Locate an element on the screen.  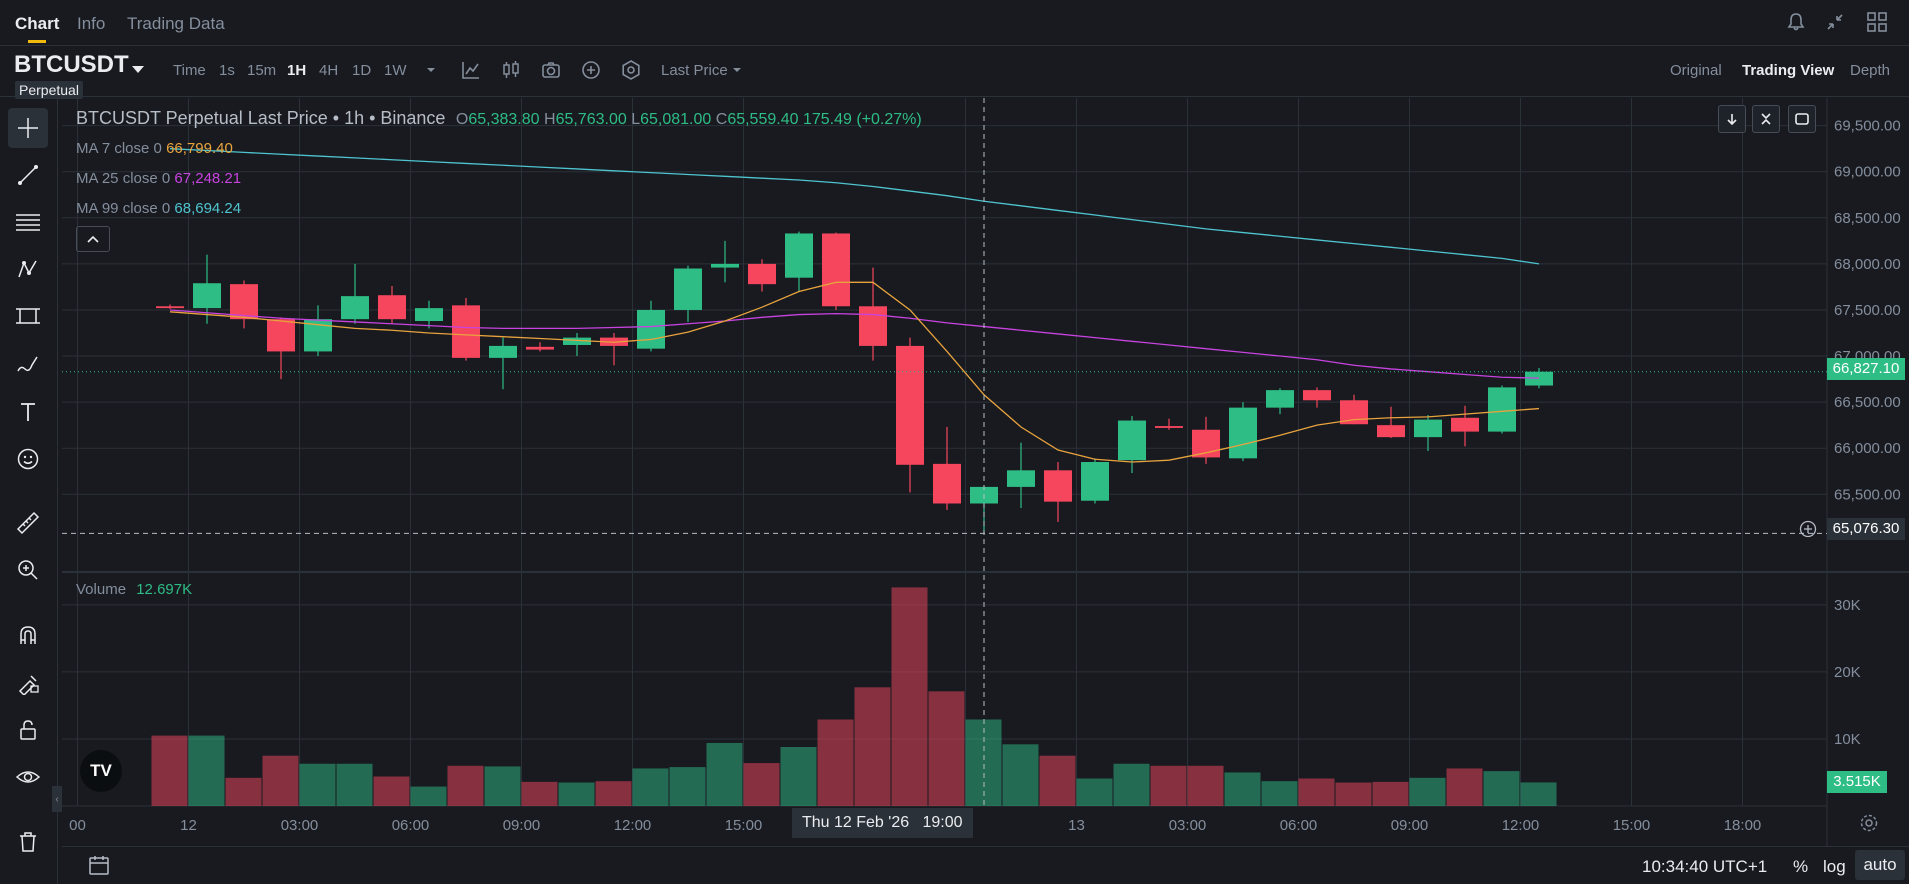
unlock-icon is located at coordinates (28, 730).